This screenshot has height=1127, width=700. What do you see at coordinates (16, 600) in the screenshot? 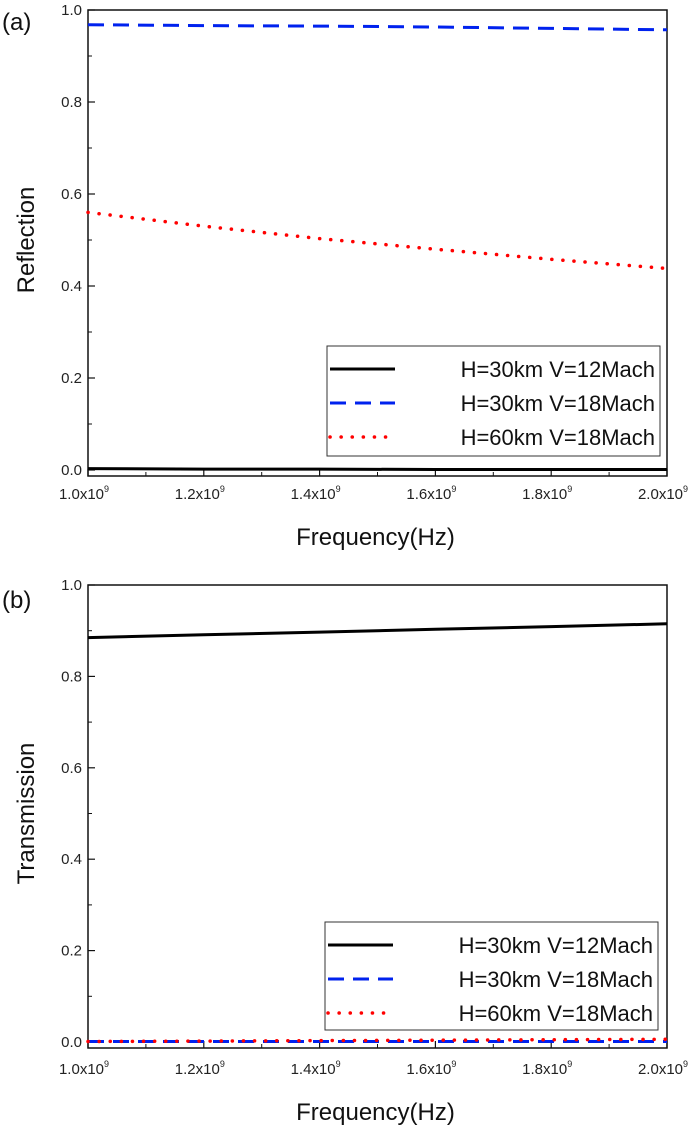
I see `panel-label: (b)` at bounding box center [16, 600].